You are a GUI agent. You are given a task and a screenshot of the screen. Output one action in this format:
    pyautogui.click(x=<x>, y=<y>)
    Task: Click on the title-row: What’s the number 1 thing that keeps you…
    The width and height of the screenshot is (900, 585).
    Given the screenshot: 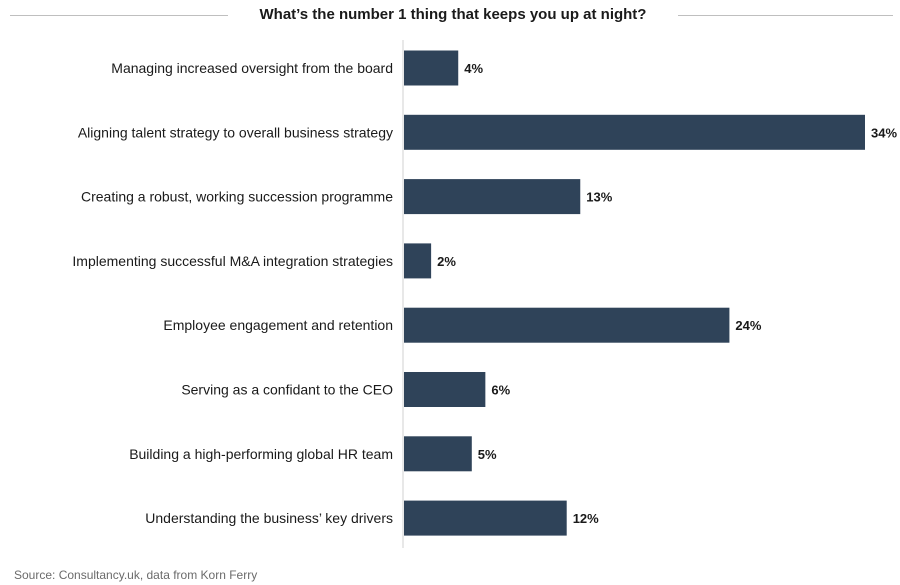 What is the action you would take?
    pyautogui.click(x=450, y=17)
    